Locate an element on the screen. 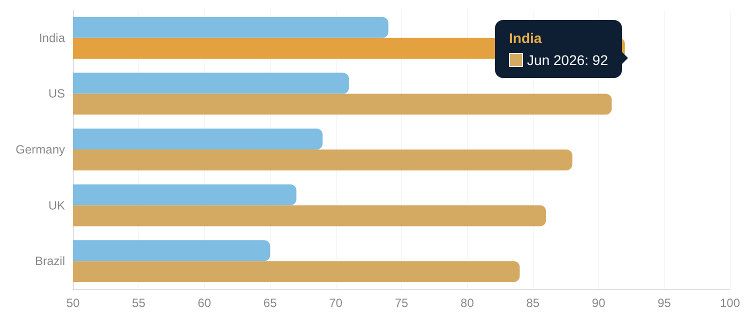 The width and height of the screenshot is (751, 325). x-tick-label: 55 is located at coordinates (139, 303).